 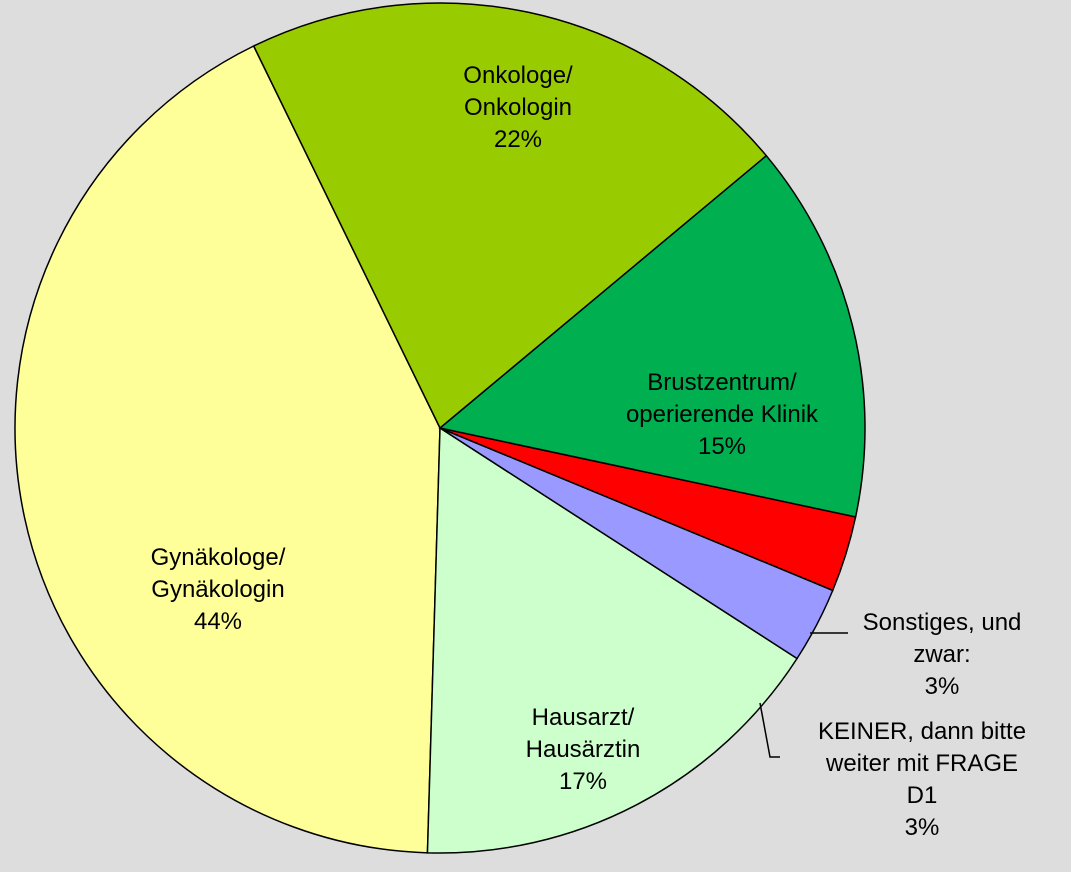 I want to click on category-label: Brustzentrum/ operierende Klinik, so click(x=722, y=398).